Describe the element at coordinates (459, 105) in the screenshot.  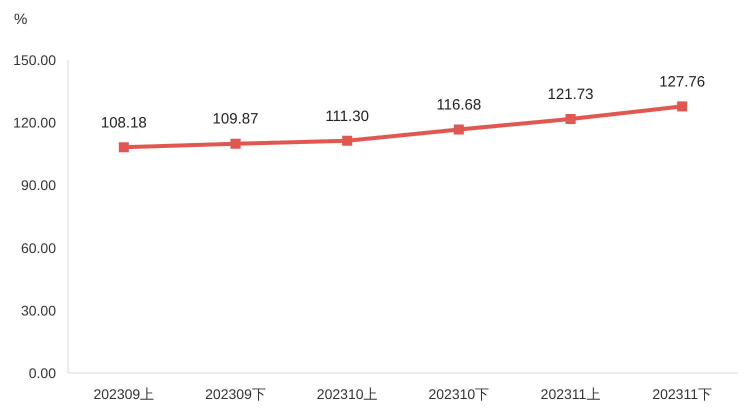
I see `data-label: 116.68` at that location.